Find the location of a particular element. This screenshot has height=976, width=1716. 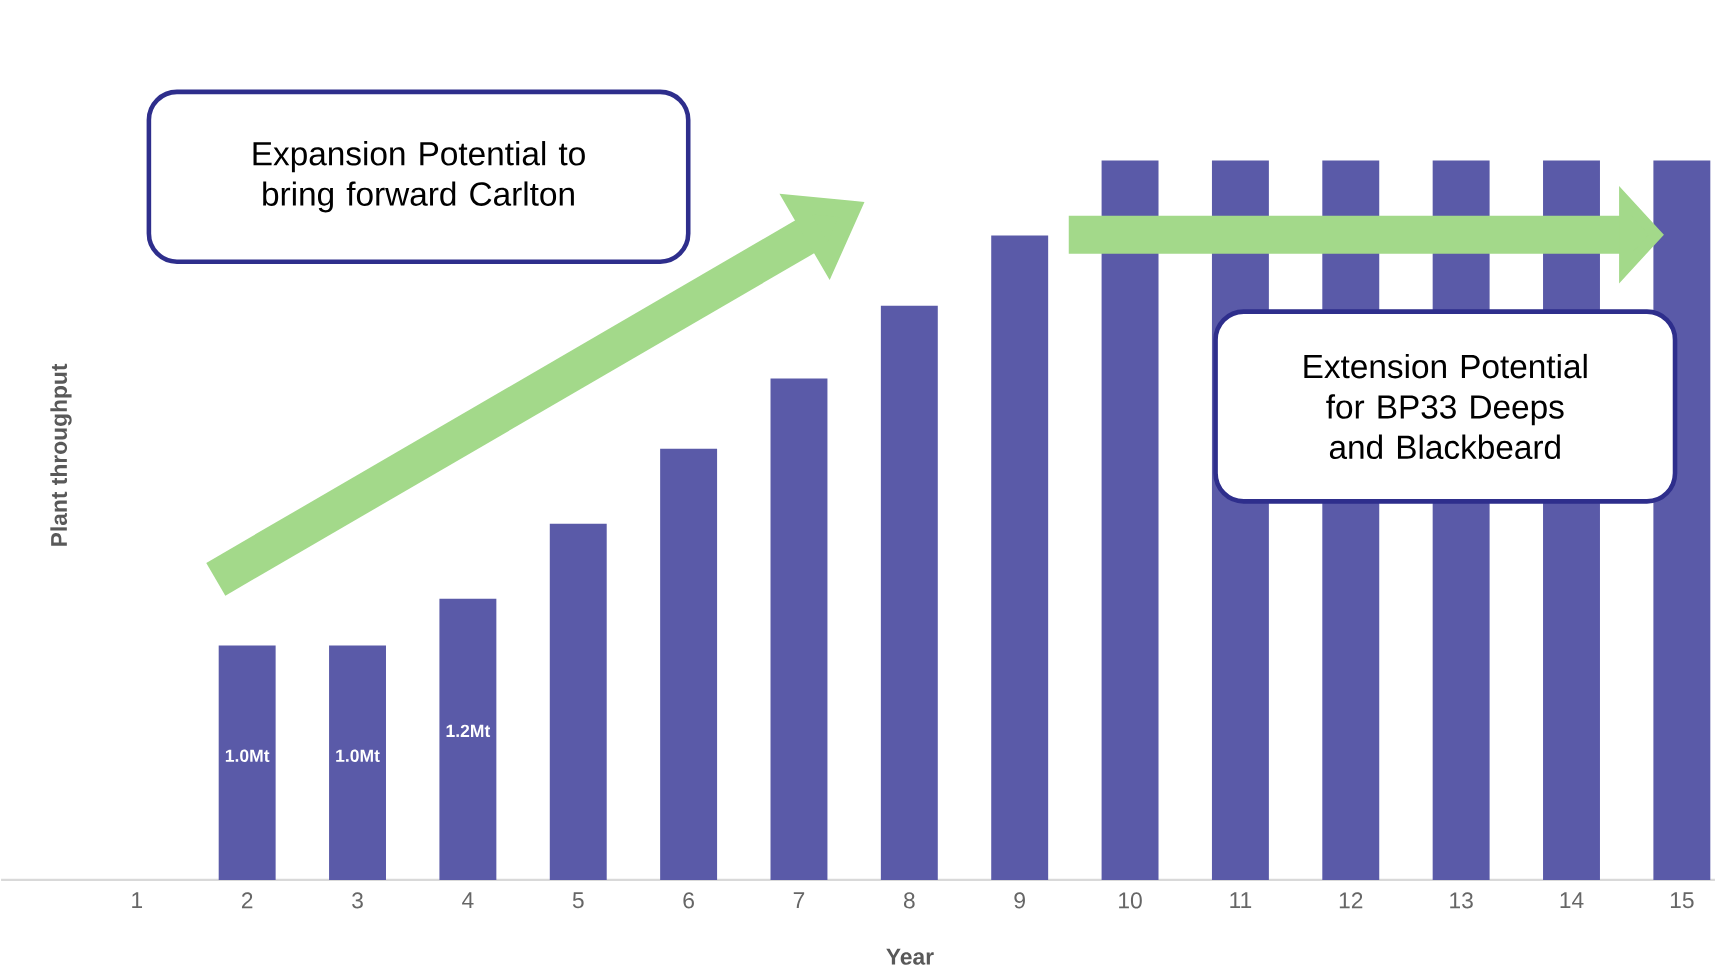

x-tick-label: 3 is located at coordinates (357, 900).